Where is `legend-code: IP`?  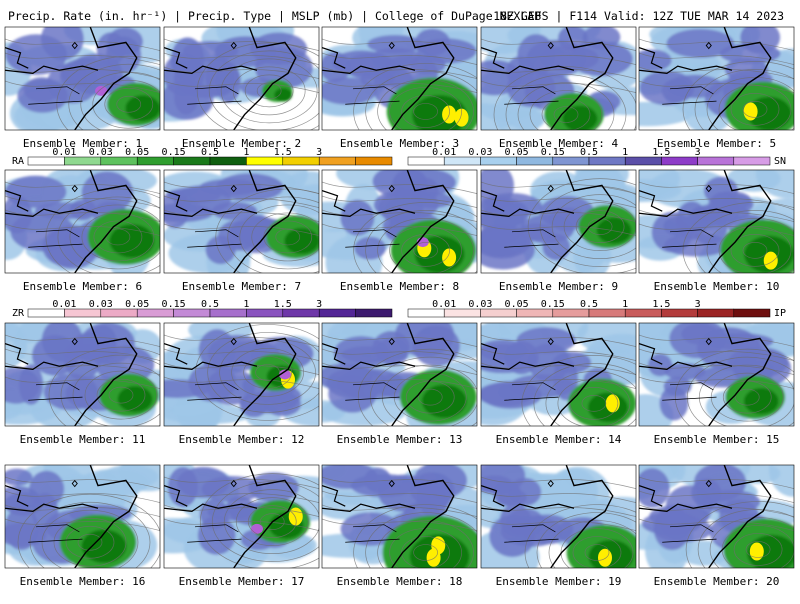
legend-code: IP is located at coordinates (780, 313).